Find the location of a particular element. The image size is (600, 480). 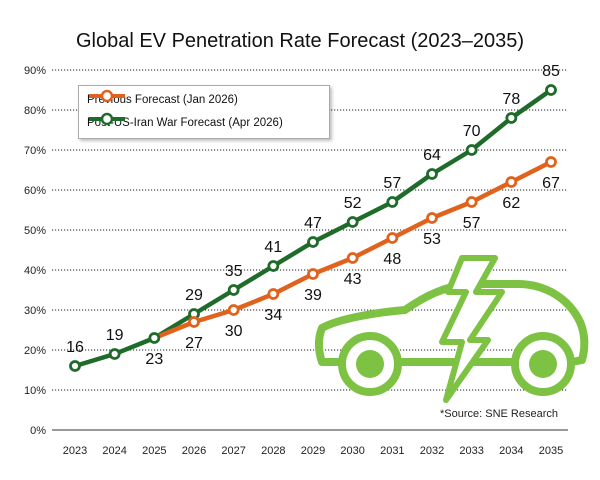

car-front-hub is located at coordinates (370, 364).